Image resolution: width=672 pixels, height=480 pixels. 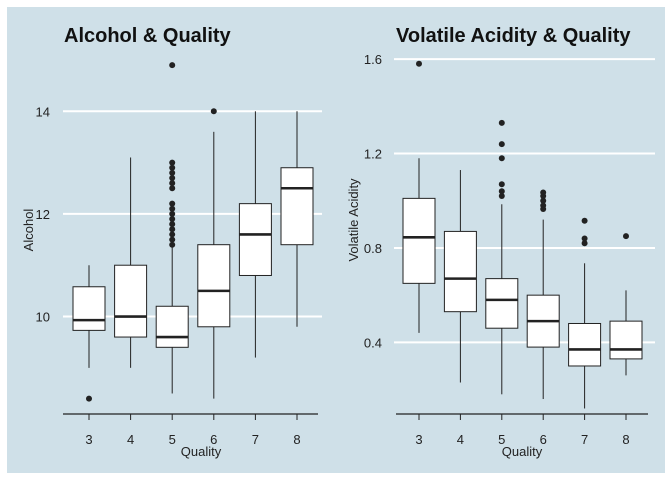 What do you see at coordinates (522, 416) in the screenshot?
I see `volatile-acidity-x-axis` at bounding box center [522, 416].